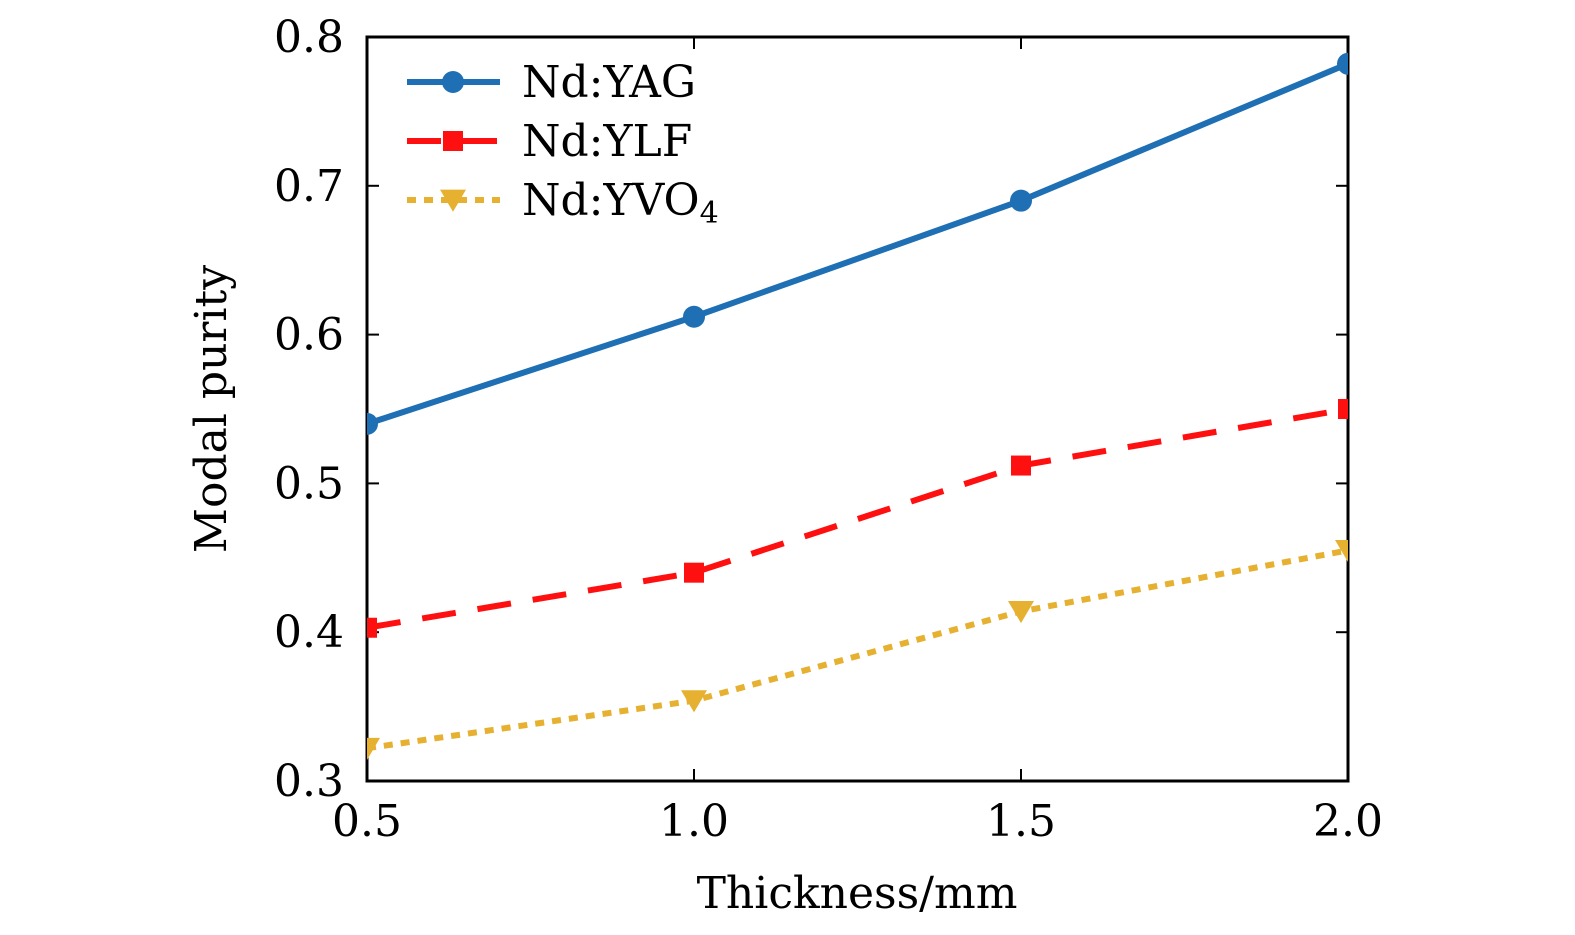 The image size is (1575, 935). I want to click on y-tick-label: 0.5, so click(309, 483).